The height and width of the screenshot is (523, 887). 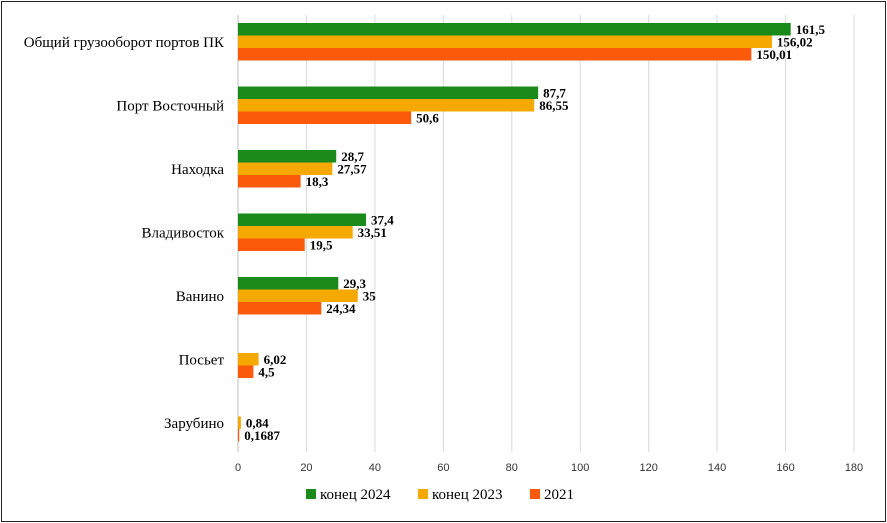 I want to click on data-label: 19,5, so click(x=321, y=244).